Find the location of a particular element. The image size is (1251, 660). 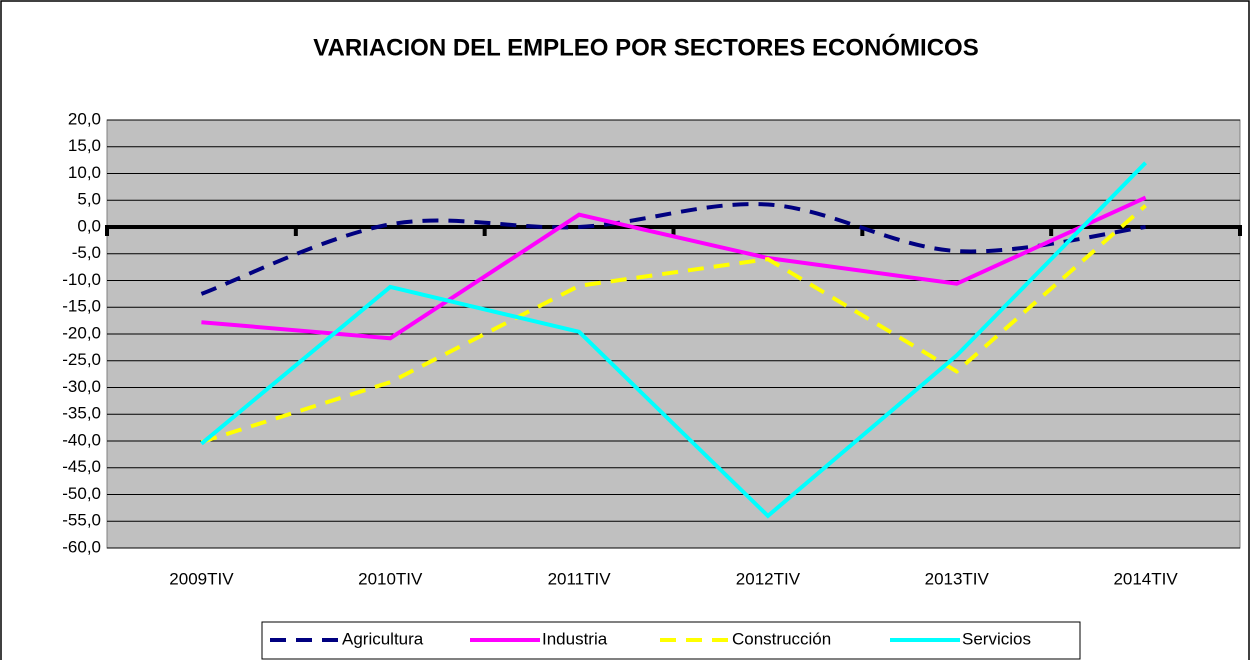

y-tick-label: -40,0 is located at coordinates (81, 439).